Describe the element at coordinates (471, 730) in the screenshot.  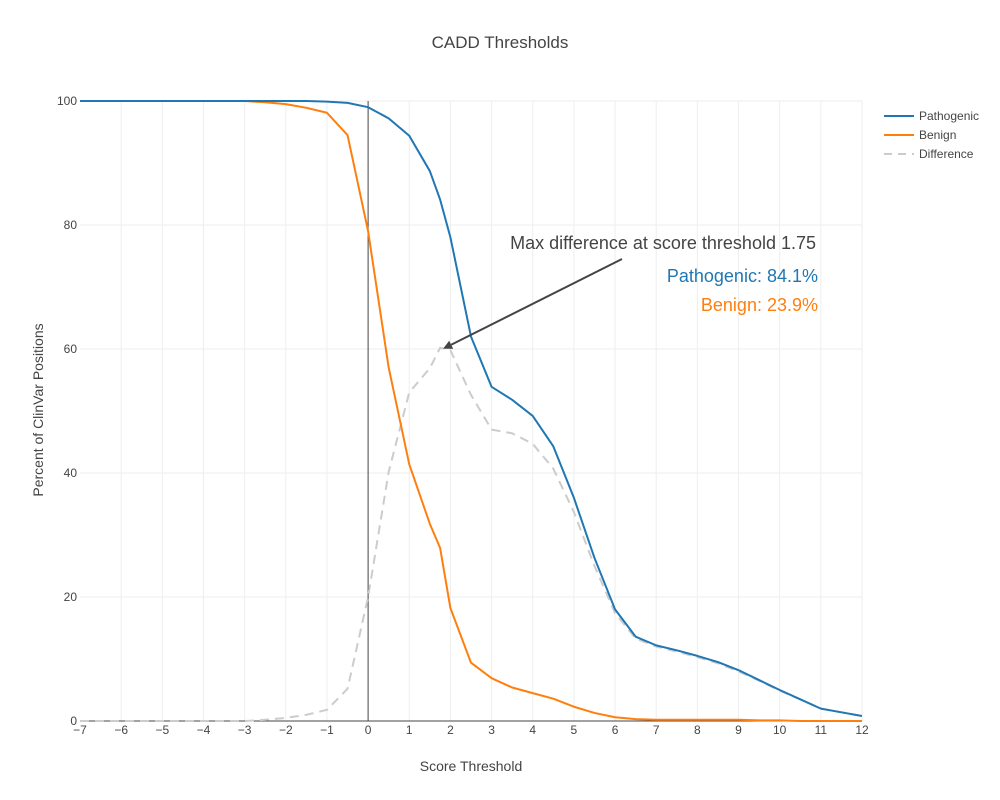
I see `x-axis-ticks: −7 −6 −5 −4 −3 −2 −1 0 1 2 3 4 5 6 7 8 9 10 11 12` at that location.